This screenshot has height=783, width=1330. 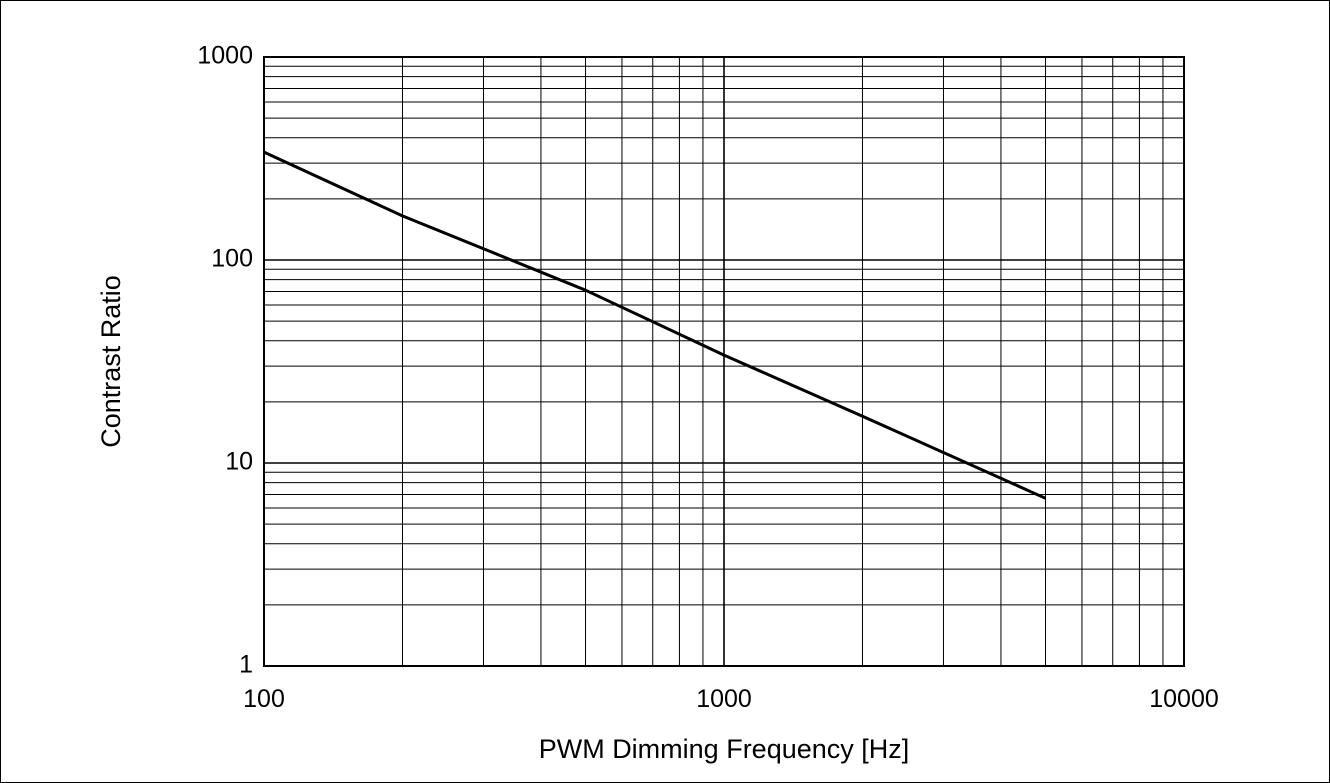 I want to click on y-tick-labels: 1 10 100 1000, so click(x=225, y=360).